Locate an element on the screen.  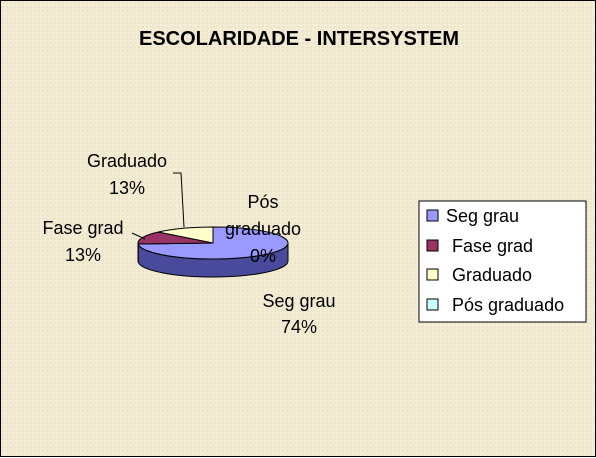
data-label-pos-graduado-name-line1: Pós is located at coordinates (262, 202).